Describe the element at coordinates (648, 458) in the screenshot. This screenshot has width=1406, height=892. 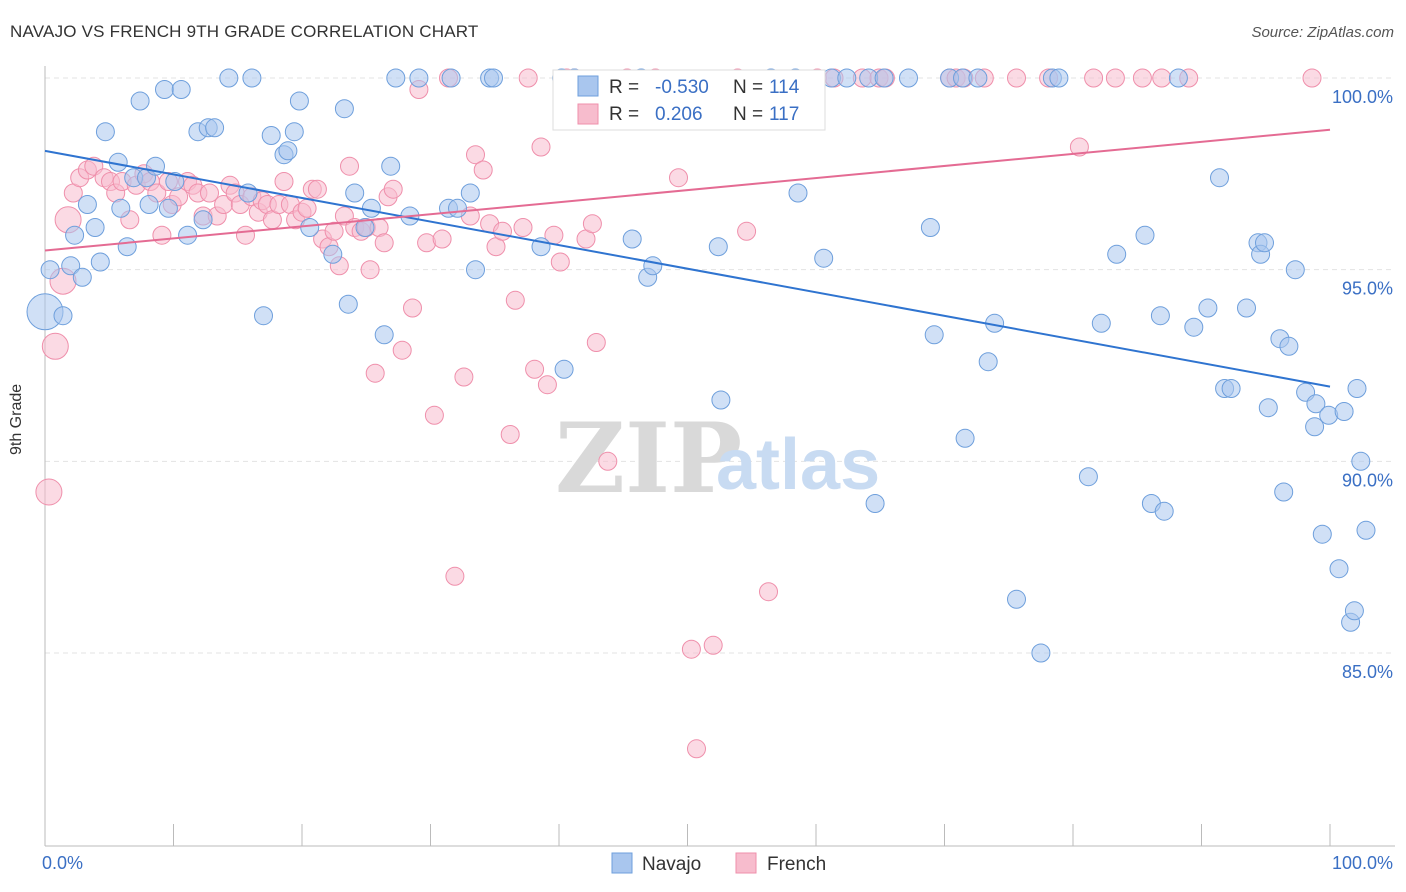
I see `watermark-zip: ZIP` at that location.